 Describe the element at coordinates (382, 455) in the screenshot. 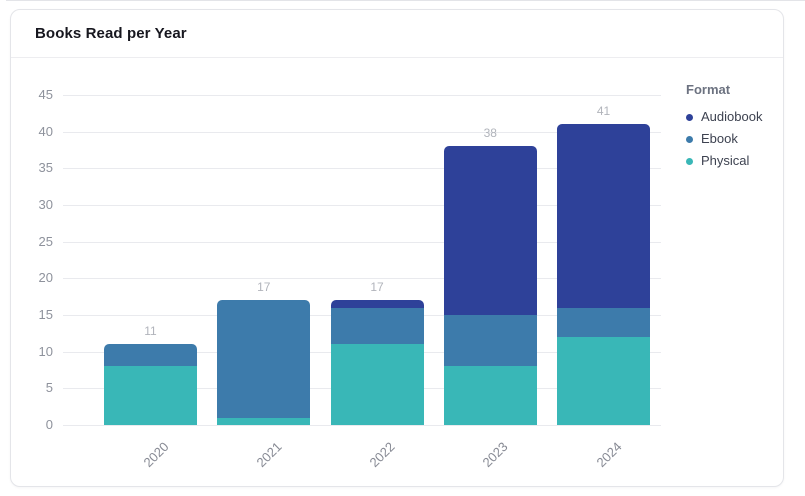

I see `x-axis-label-2022: 2022` at that location.